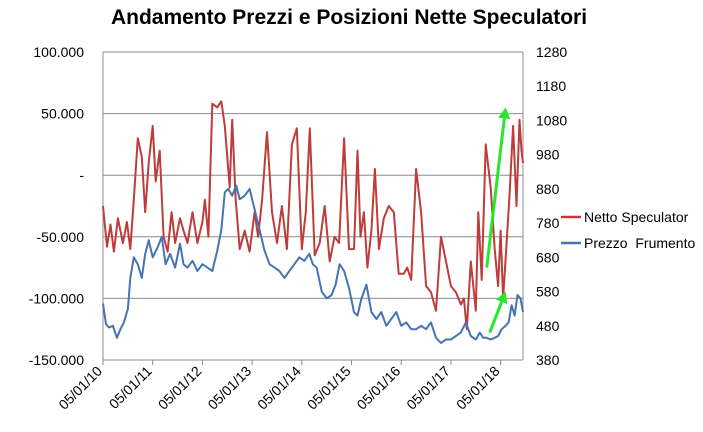 The width and height of the screenshot is (703, 432). Describe the element at coordinates (279, 388) in the screenshot. I see `x-tick-label: 05/01/14` at that location.